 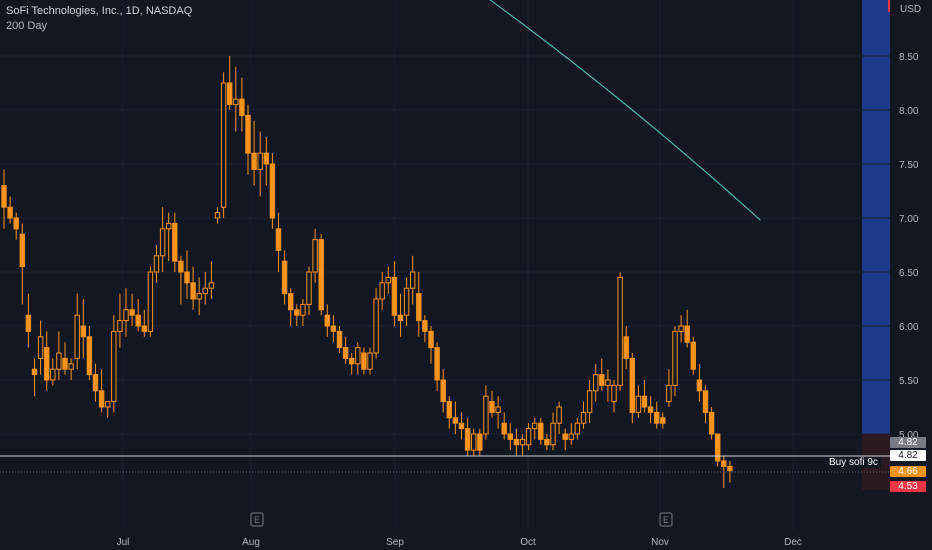 I want to click on price-tick-label: 5.00, so click(x=909, y=435).